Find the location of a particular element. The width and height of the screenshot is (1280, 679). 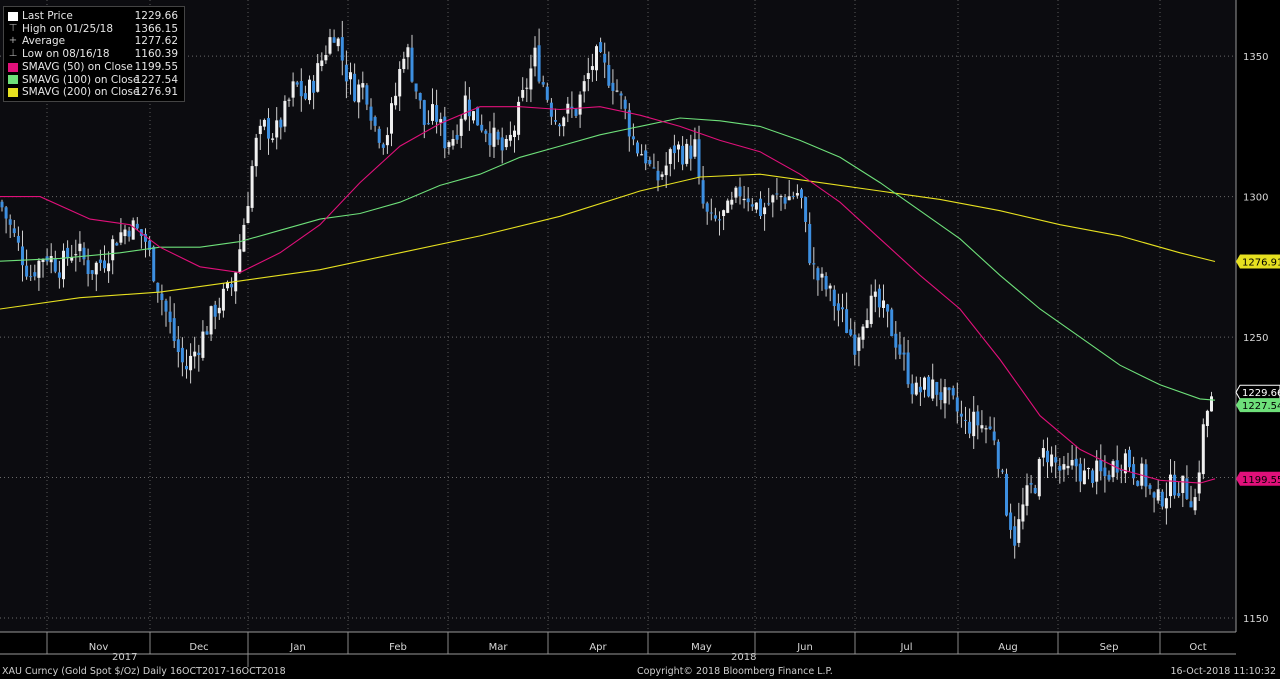

legend-swatch-icon is located at coordinates (13, 16).